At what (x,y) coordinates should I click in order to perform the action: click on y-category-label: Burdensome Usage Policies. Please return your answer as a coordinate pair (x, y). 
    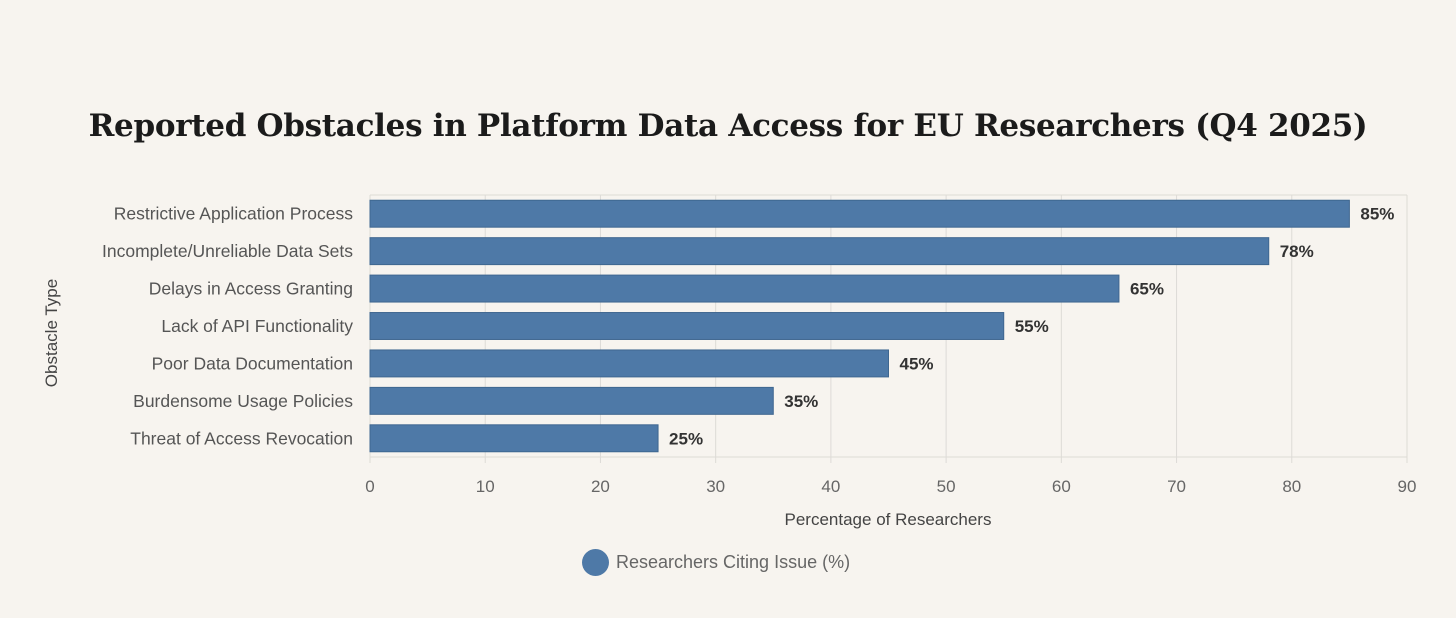
    Looking at the image, I should click on (243, 401).